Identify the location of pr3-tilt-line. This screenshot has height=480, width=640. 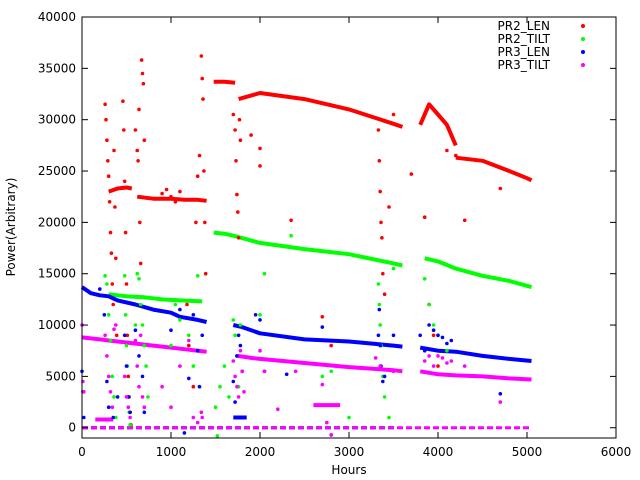
(144, 344).